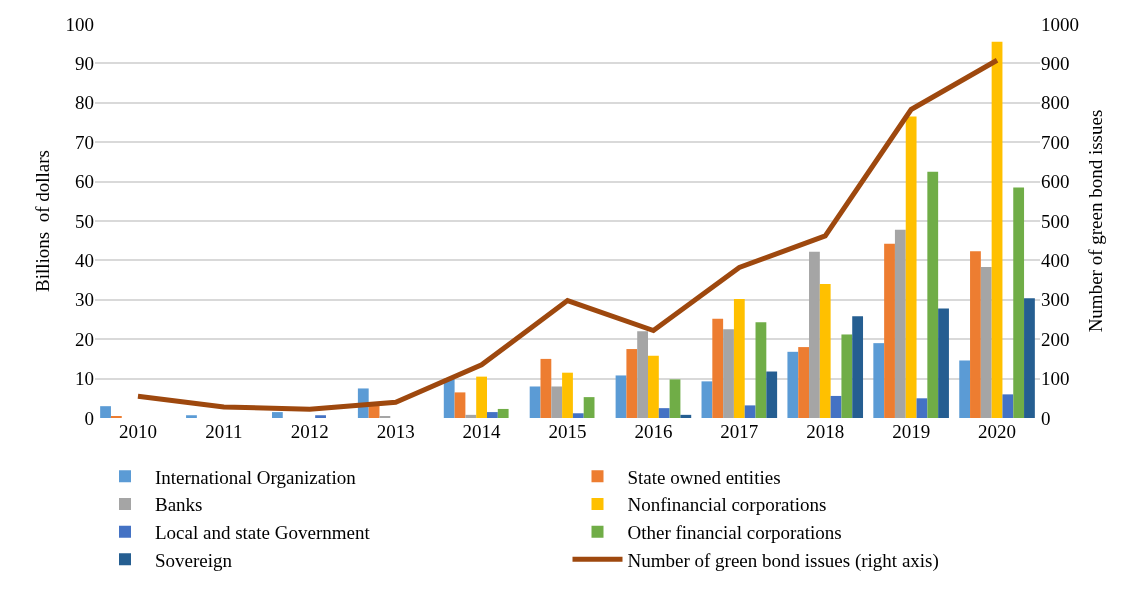 This screenshot has width=1147, height=605. Describe the element at coordinates (179, 505) in the screenshot. I see `legend-label: Banks` at that location.